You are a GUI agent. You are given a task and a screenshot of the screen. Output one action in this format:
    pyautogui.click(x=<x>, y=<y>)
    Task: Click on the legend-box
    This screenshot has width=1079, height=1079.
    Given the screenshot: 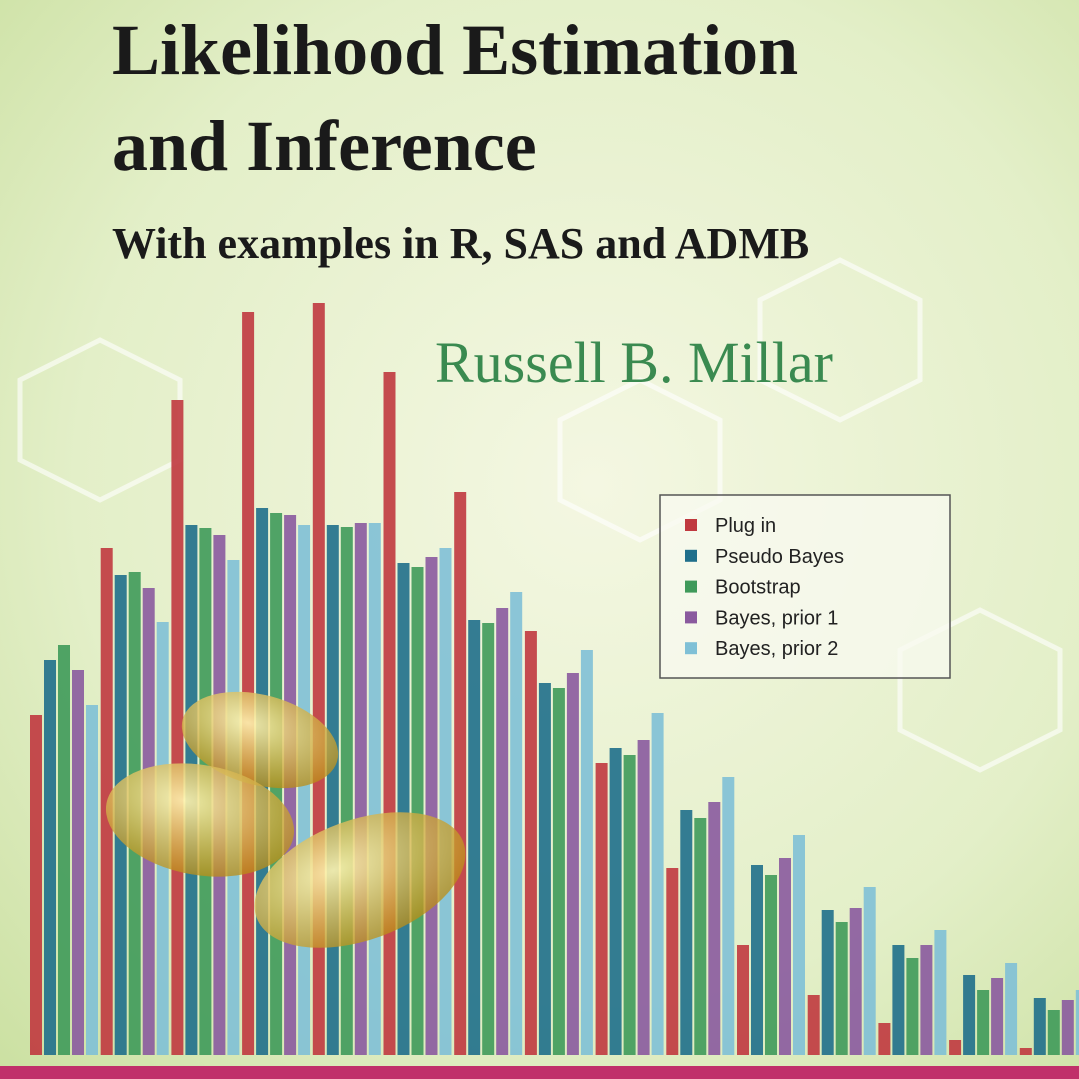 What is the action you would take?
    pyautogui.click(x=805, y=586)
    